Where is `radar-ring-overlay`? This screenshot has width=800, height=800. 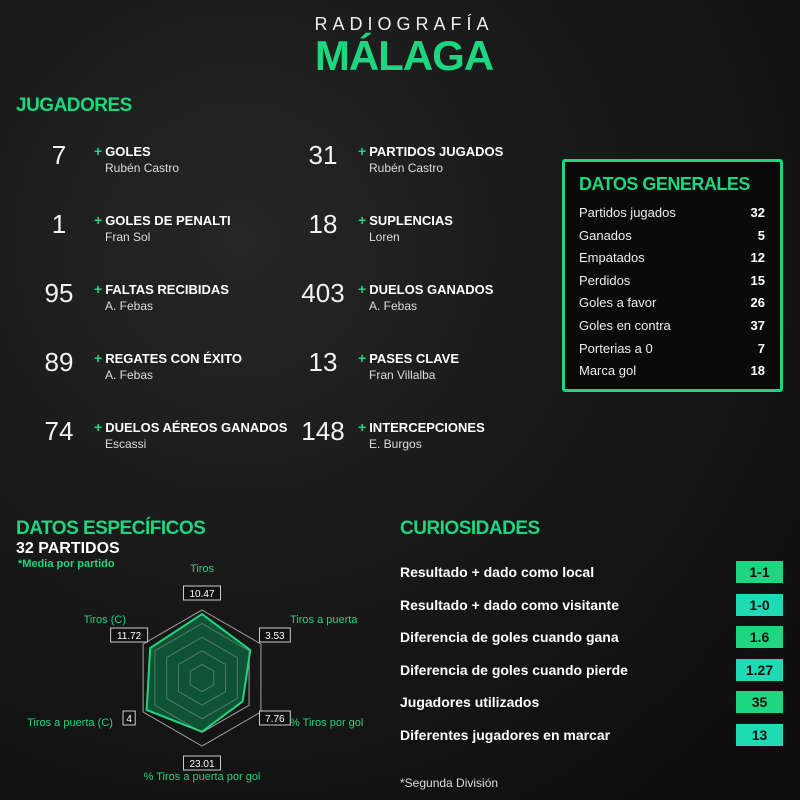 radar-ring-overlay is located at coordinates (202, 678).